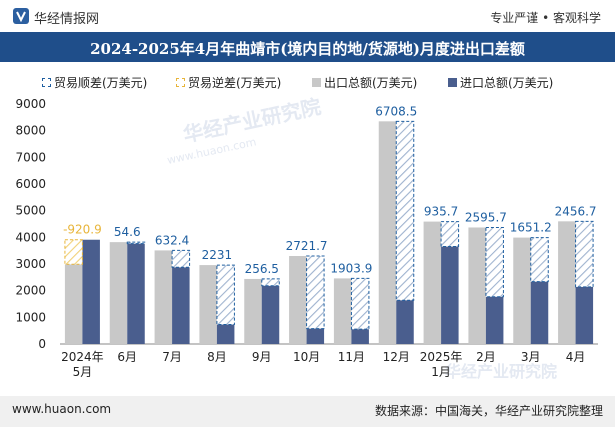 This screenshot has width=615, height=427. Describe the element at coordinates (545, 18) in the screenshot. I see `tagline: 专业严谨 • 客观科学` at that location.